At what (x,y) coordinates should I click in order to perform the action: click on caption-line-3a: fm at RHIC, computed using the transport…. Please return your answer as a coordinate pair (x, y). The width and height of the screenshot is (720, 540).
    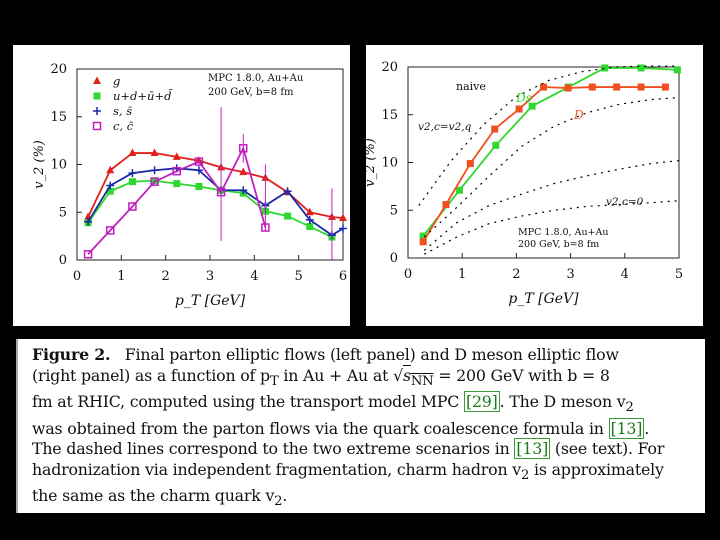
    Looking at the image, I should click on (246, 402).